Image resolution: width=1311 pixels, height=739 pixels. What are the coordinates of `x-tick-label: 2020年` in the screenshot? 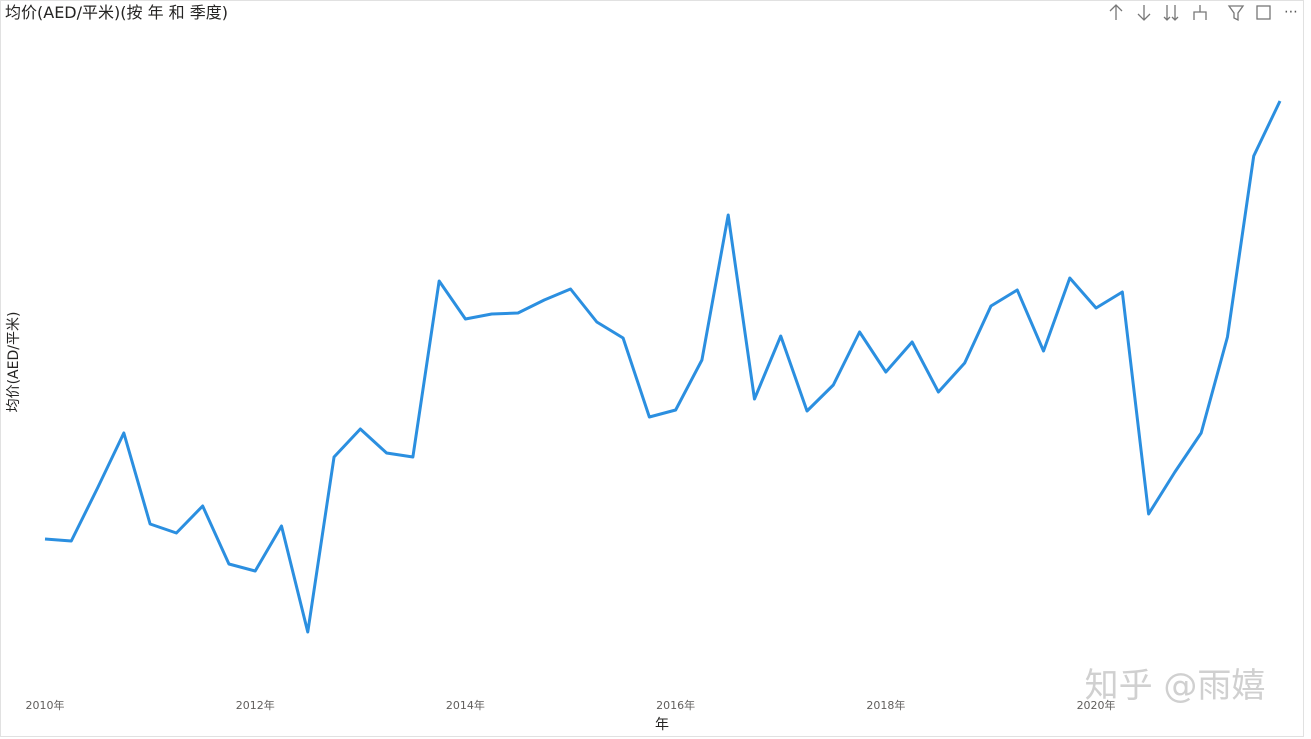 It's located at (1096, 705).